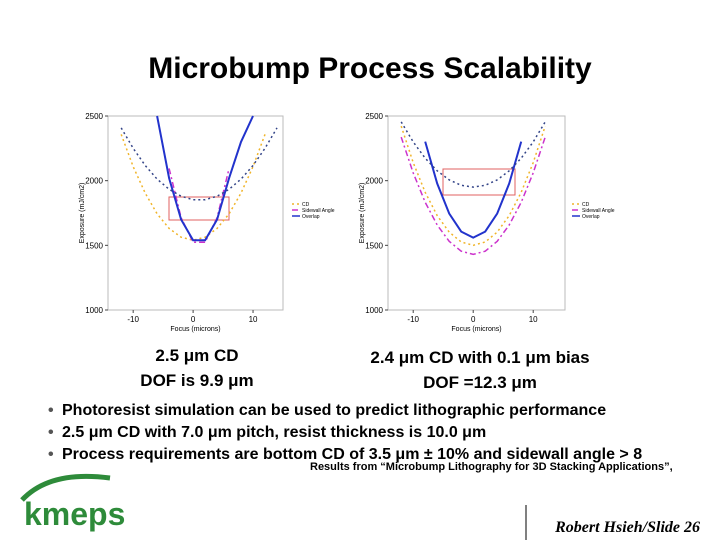 The width and height of the screenshot is (720, 540). I want to click on footer: Robert Hsieh/Slide 26, so click(627, 527).